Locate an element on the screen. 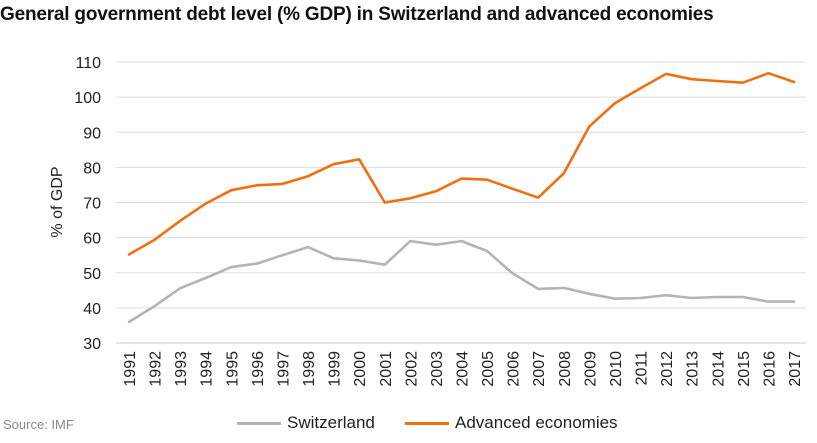 Image resolution: width=817 pixels, height=443 pixels. y-axis-ticks: 30 40 50 60 70 80 90 100 110 is located at coordinates (87, 204).